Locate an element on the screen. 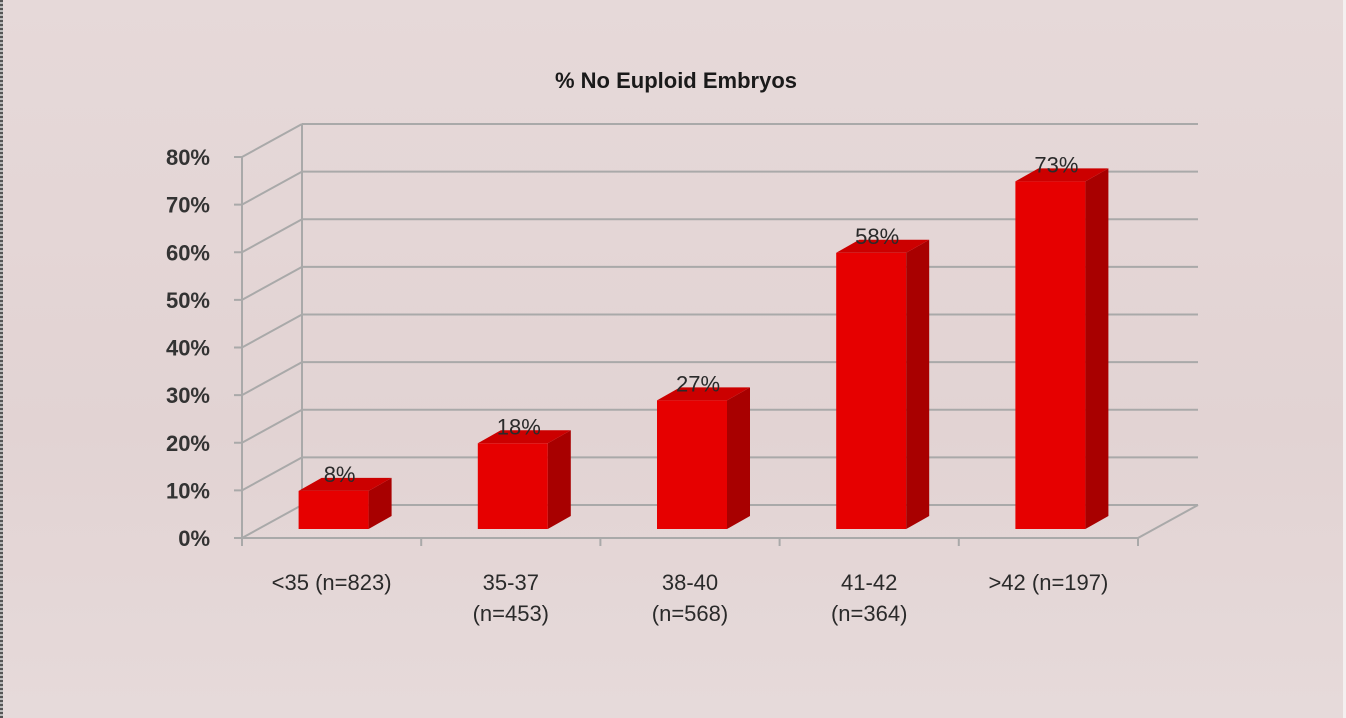 This screenshot has width=1346, height=718. data-label: 27% is located at coordinates (698, 383).